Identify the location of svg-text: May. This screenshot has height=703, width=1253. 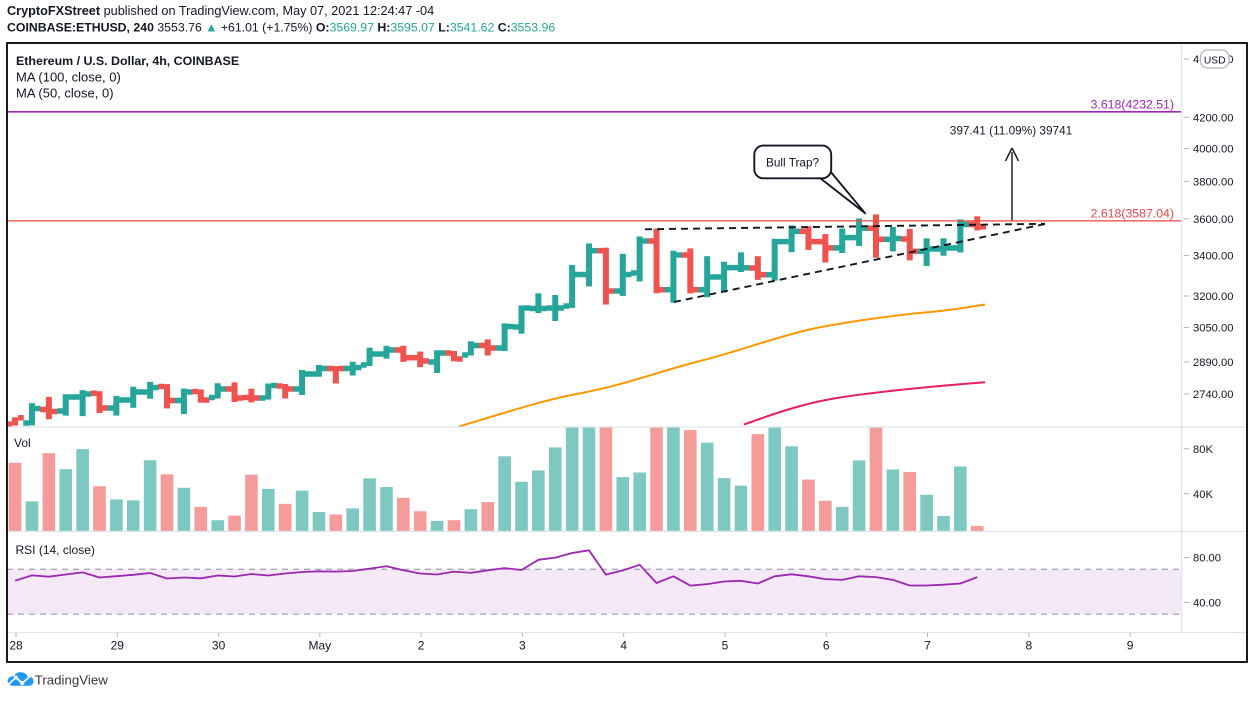
(319, 646).